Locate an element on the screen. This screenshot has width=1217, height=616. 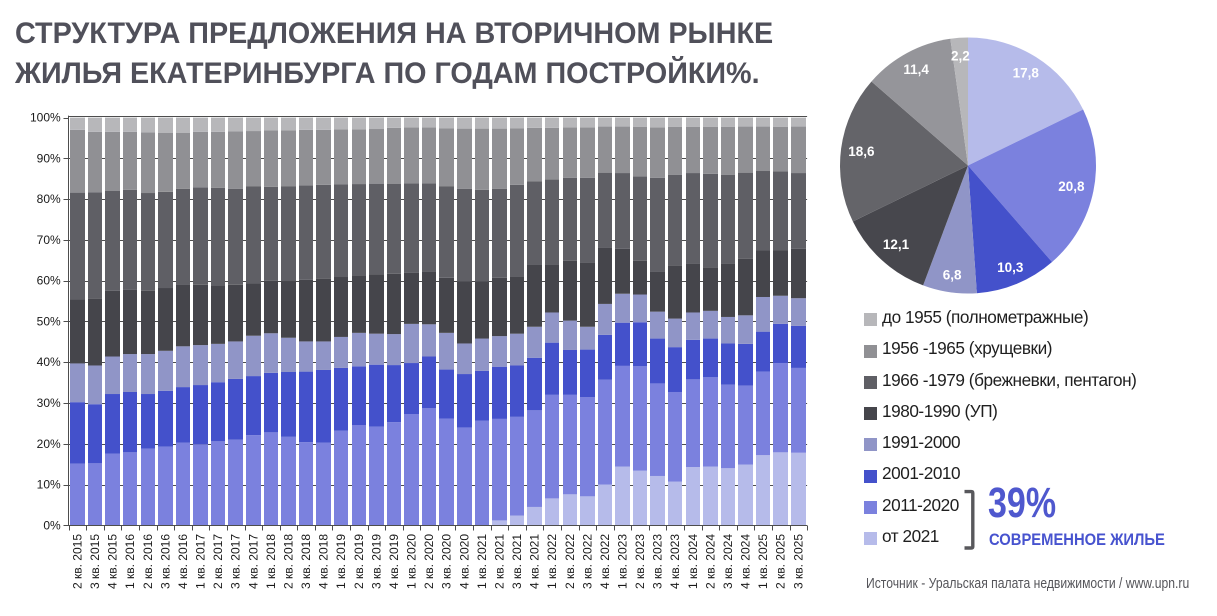
svg-text: 1 кв. 2022 is located at coordinates (552, 561).